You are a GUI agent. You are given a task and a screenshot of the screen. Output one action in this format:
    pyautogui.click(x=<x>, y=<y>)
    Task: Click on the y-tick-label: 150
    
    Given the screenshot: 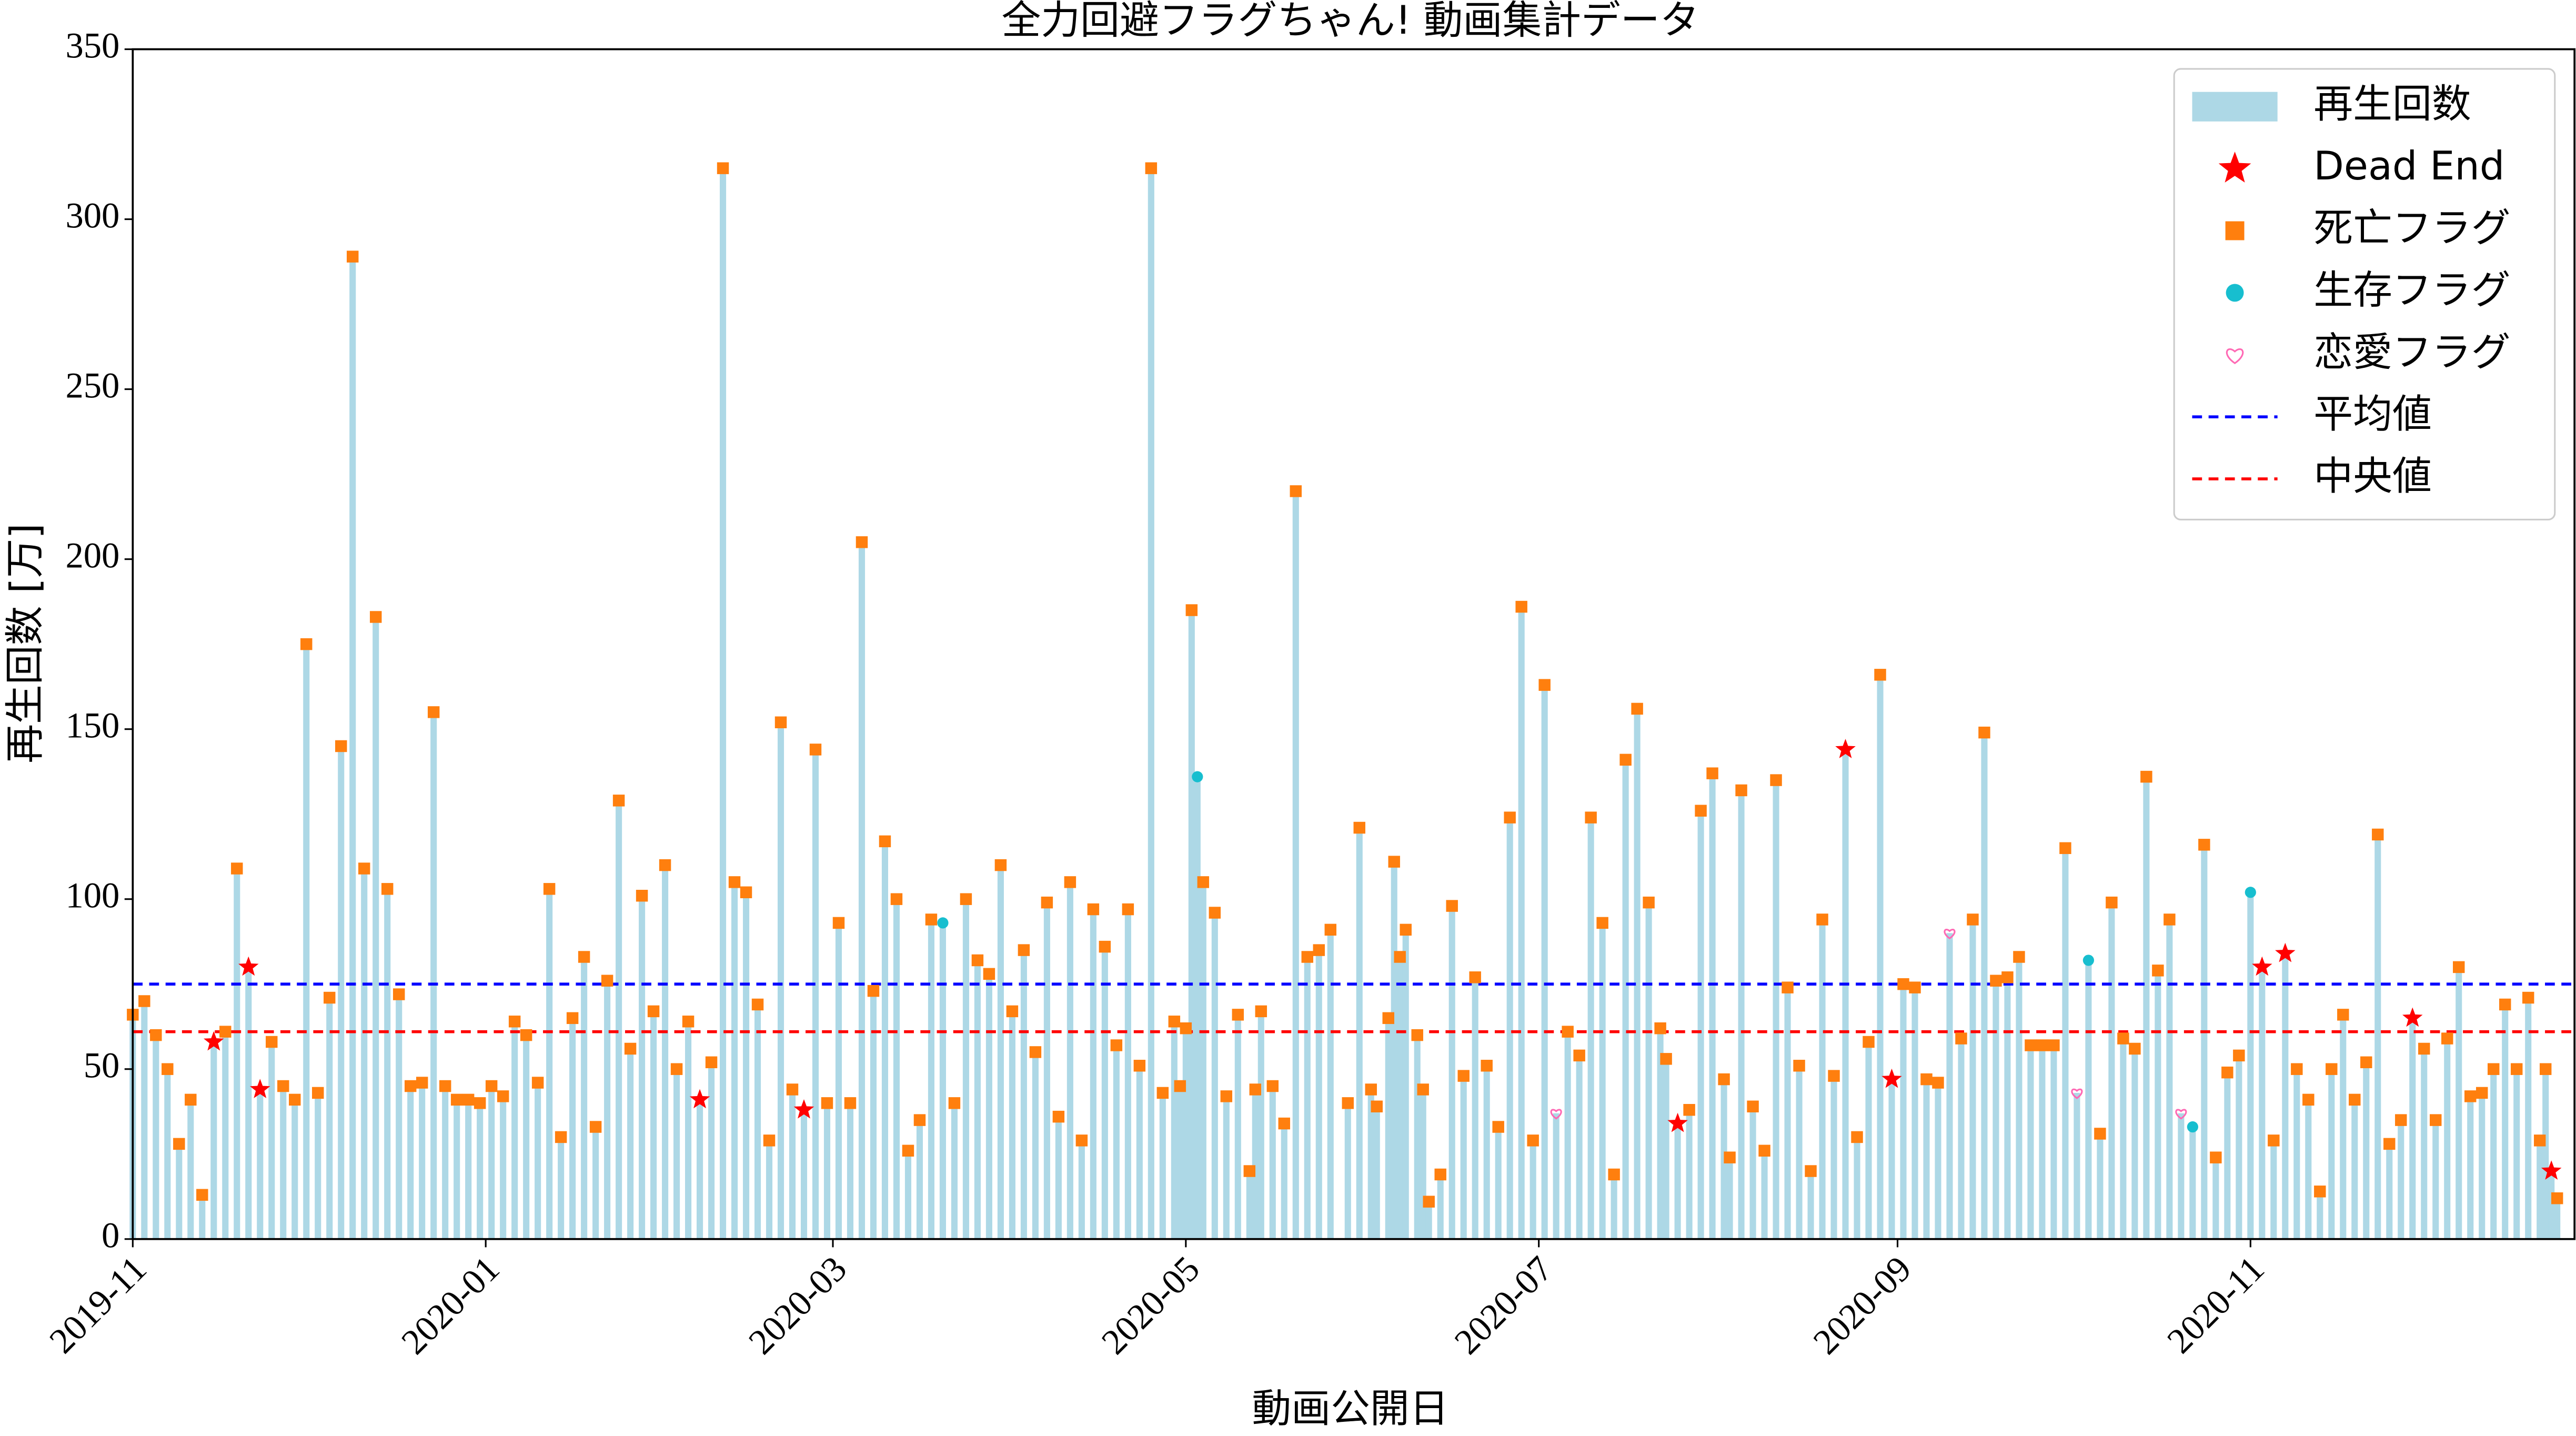 What is the action you would take?
    pyautogui.click(x=92, y=725)
    